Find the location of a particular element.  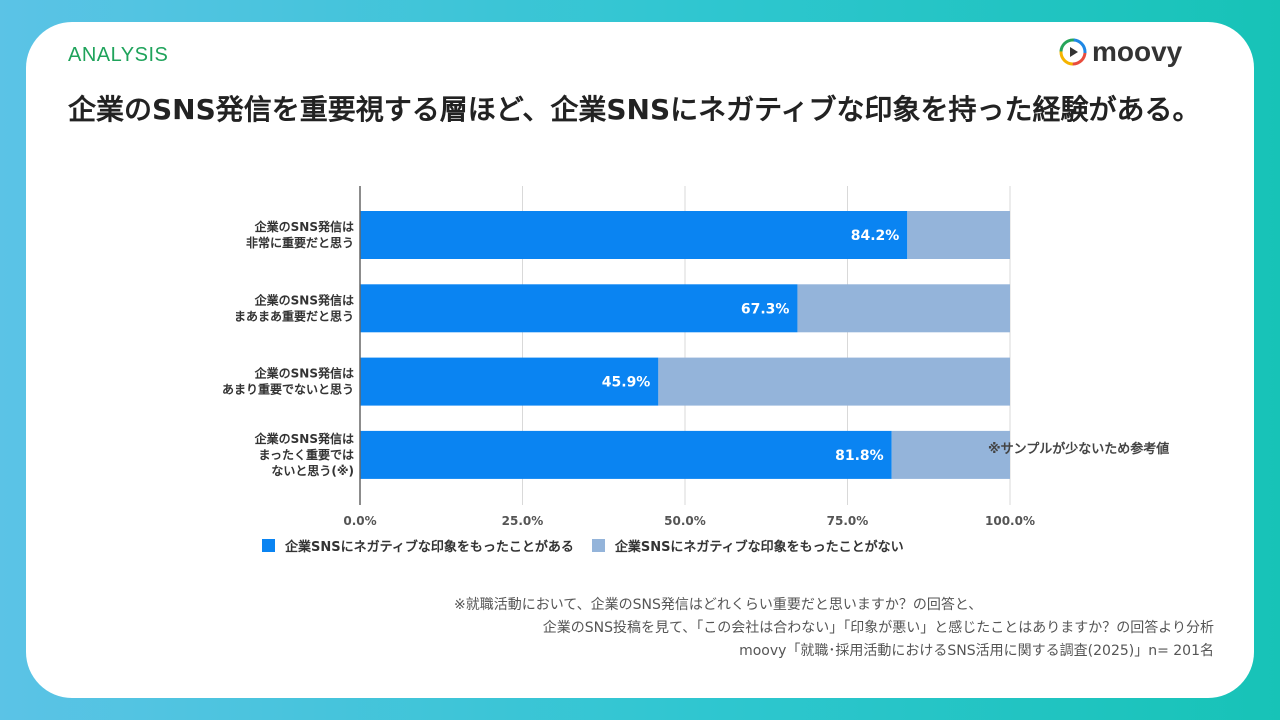

legend-swatch-negative is located at coordinates (268, 545).